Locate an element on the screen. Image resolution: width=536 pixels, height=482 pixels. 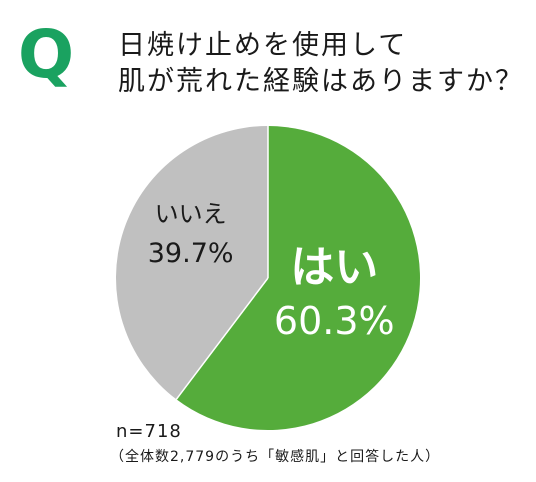
question-title: 日焼け止めを使用して 肌が荒れた経験はありますか？ is located at coordinates (323, 64).